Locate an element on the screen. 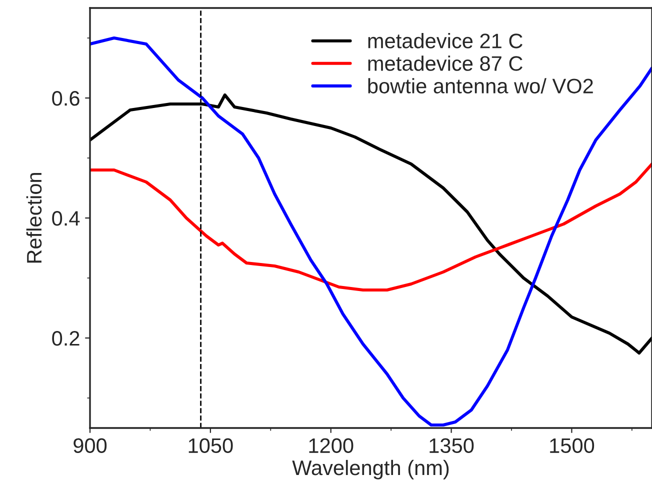  x-tick-label: 1200 is located at coordinates (331, 446).